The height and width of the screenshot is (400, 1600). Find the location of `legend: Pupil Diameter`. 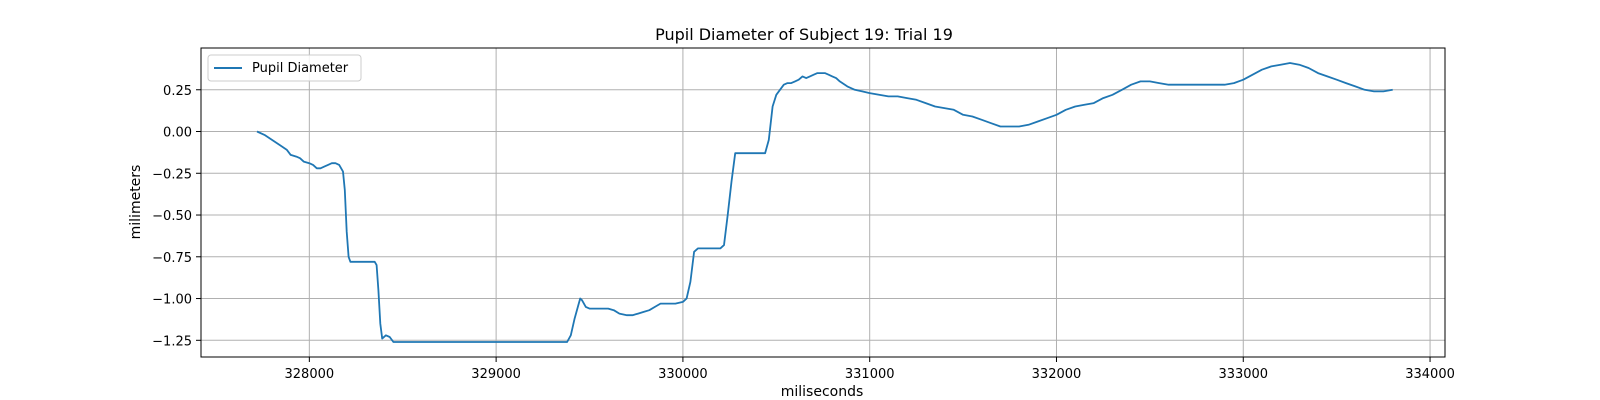

legend: Pupil Diameter is located at coordinates (284, 68).